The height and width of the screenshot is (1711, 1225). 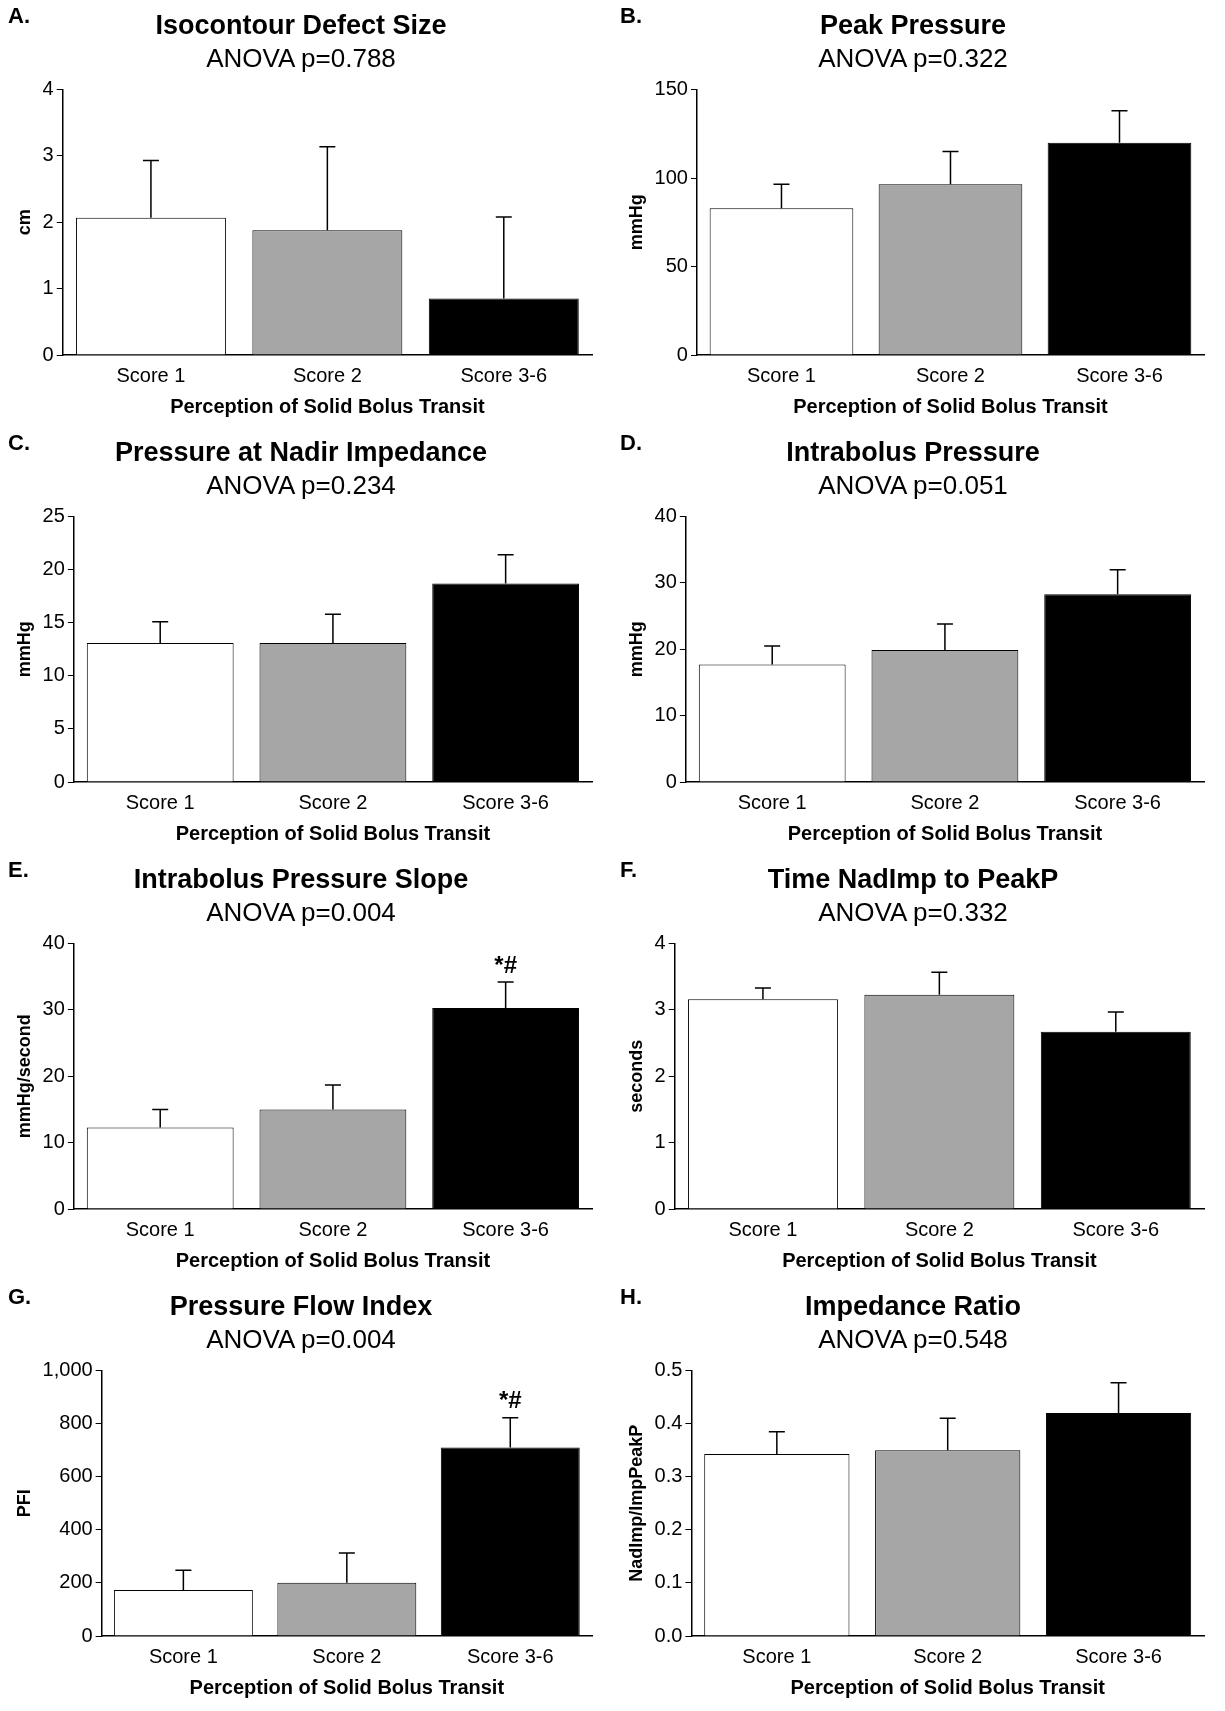 I want to click on chart-subtitle: ANOVA p=0.788, so click(x=301, y=58).